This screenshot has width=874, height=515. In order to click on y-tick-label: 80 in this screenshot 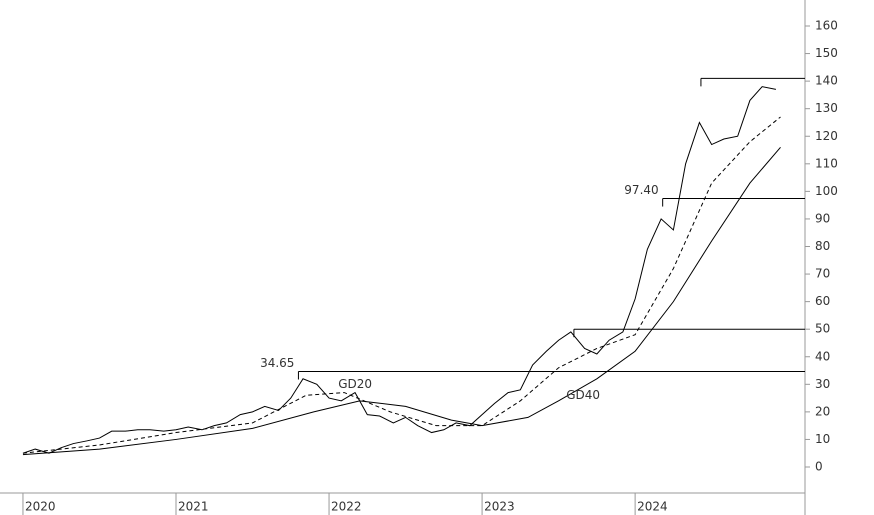, I will do `click(822, 246)`.